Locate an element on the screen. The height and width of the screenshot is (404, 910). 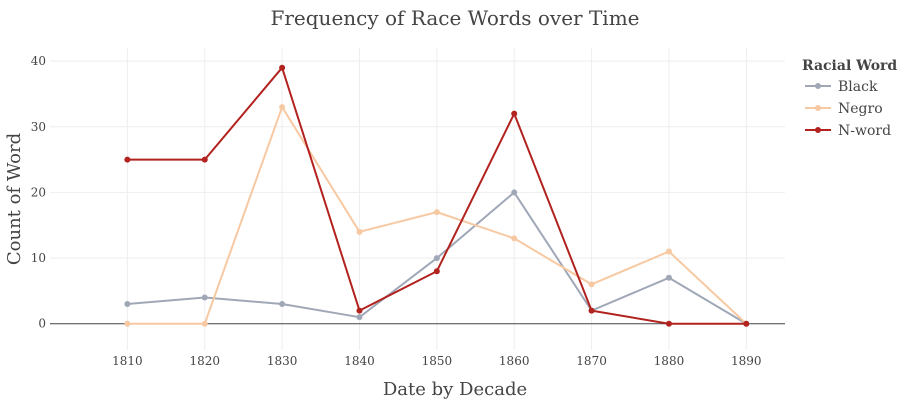
y-tick-label: 20 is located at coordinates (38, 192).